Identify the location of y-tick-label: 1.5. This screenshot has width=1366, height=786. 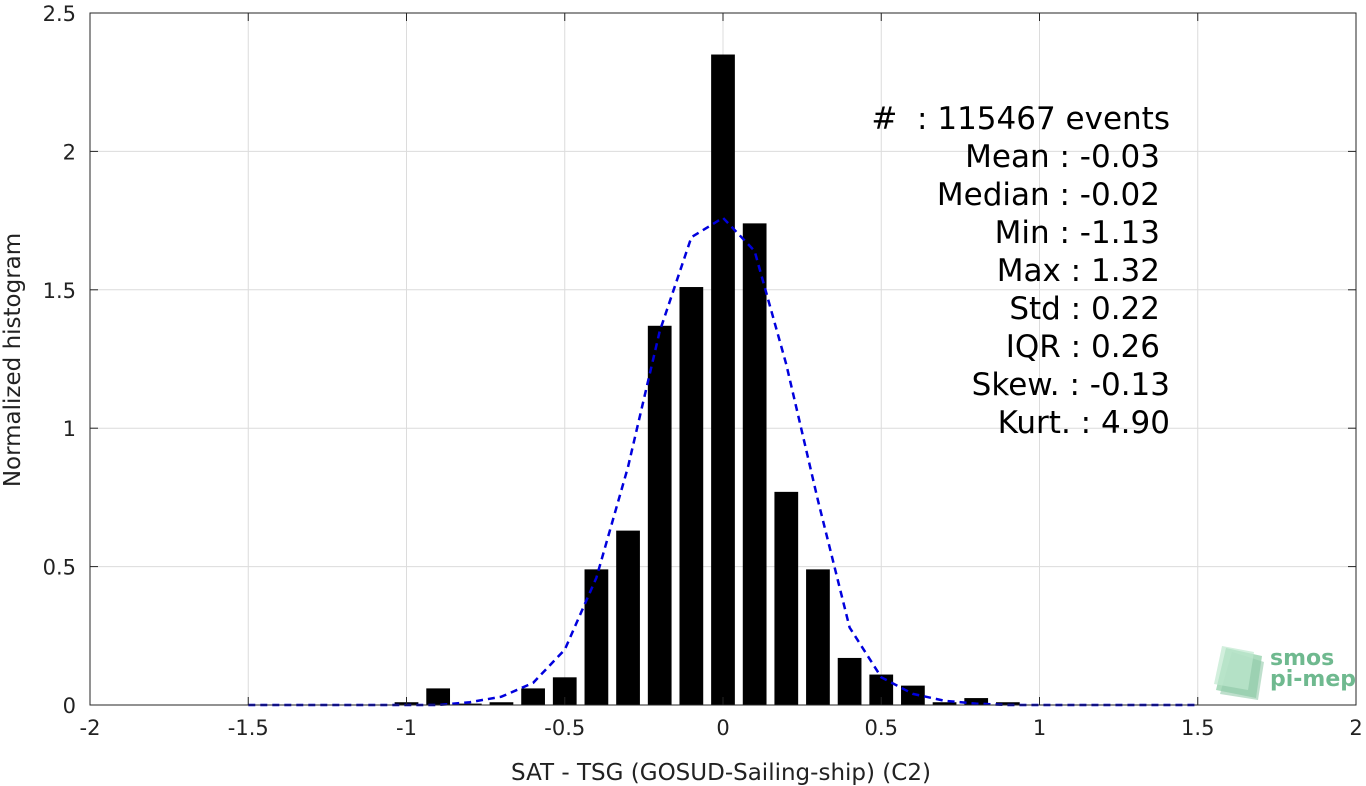
(59, 291).